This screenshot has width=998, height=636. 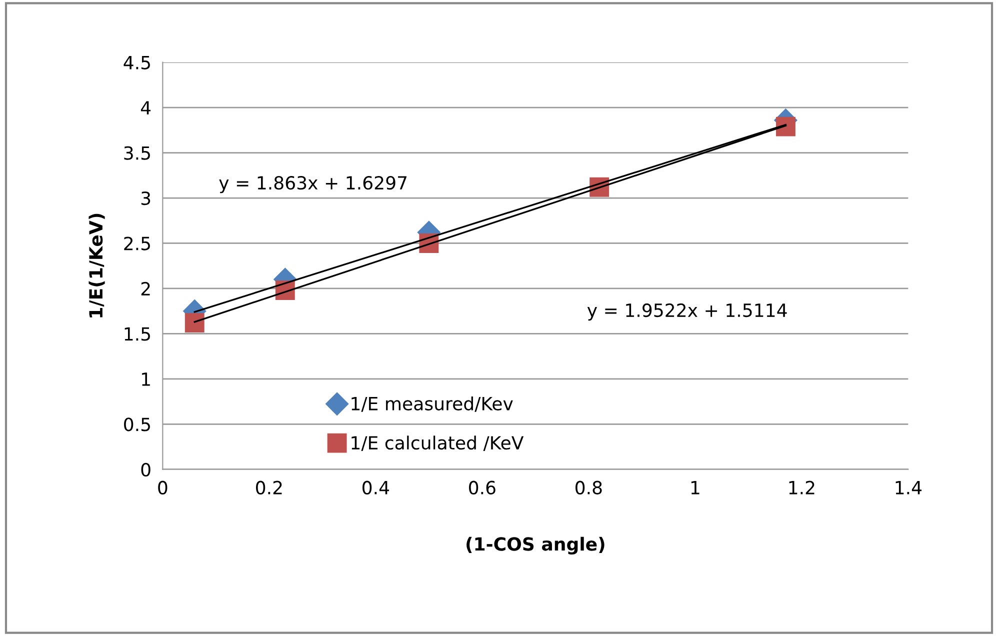 I want to click on x-tick-label: 0, so click(x=163, y=487).